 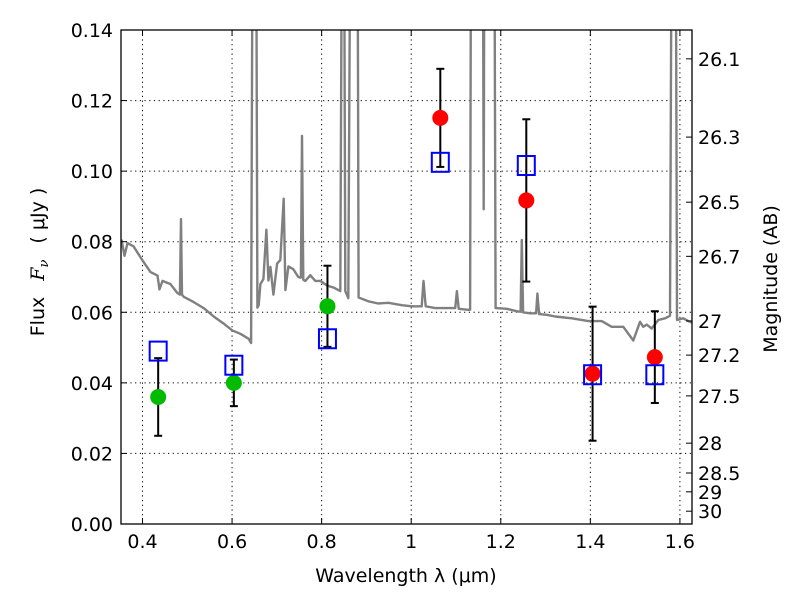 I want to click on y2-tick-label: 30, so click(x=710, y=512).